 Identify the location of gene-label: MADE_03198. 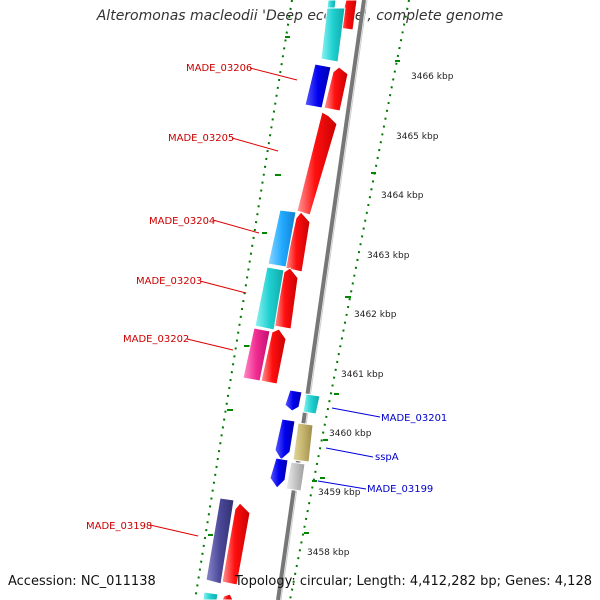
(119, 526).